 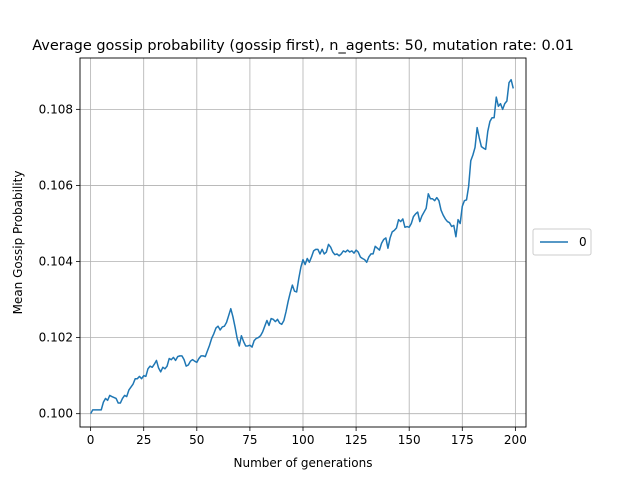 I want to click on x-tick-label: 50, so click(x=196, y=440).